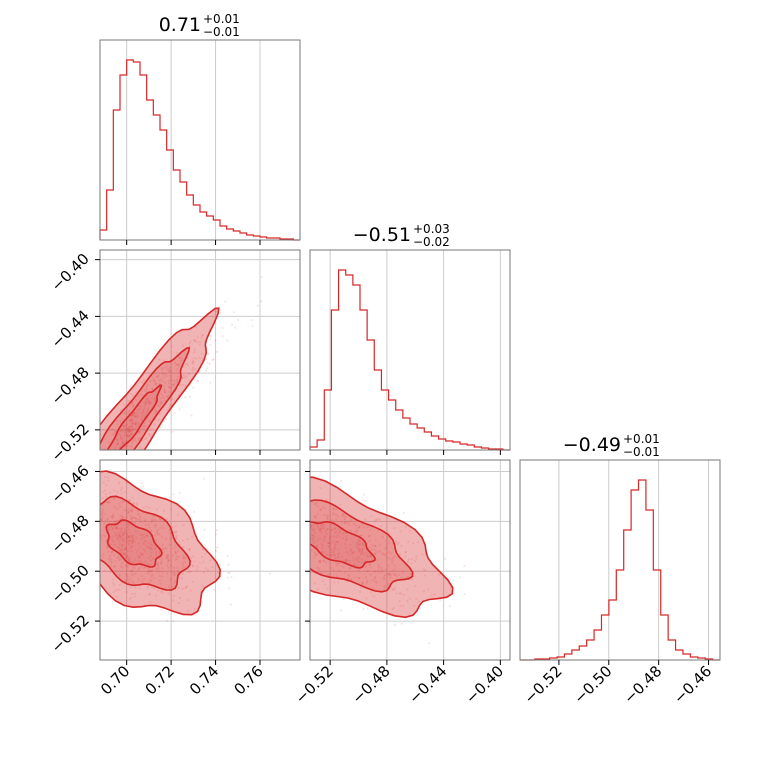 The image size is (760, 760). What do you see at coordinates (70, 533) in the screenshot?
I see `y-tick-label: −0.48` at bounding box center [70, 533].